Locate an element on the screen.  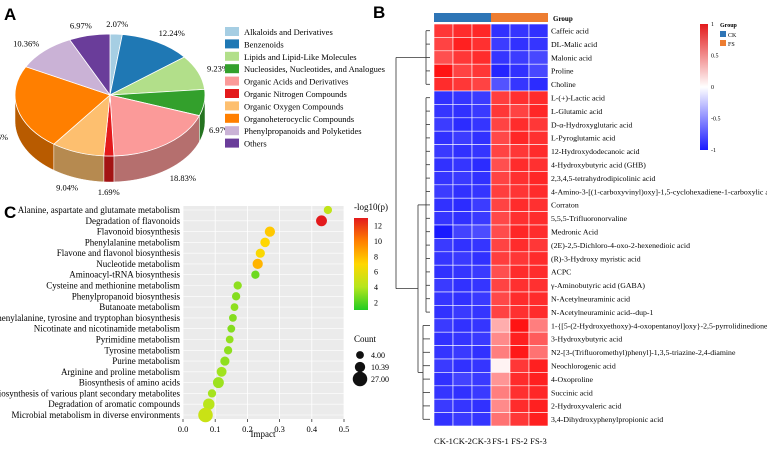
heatmap-row-label-28: 2-Hydroxyvaleric acid is located at coordinates (586, 406).